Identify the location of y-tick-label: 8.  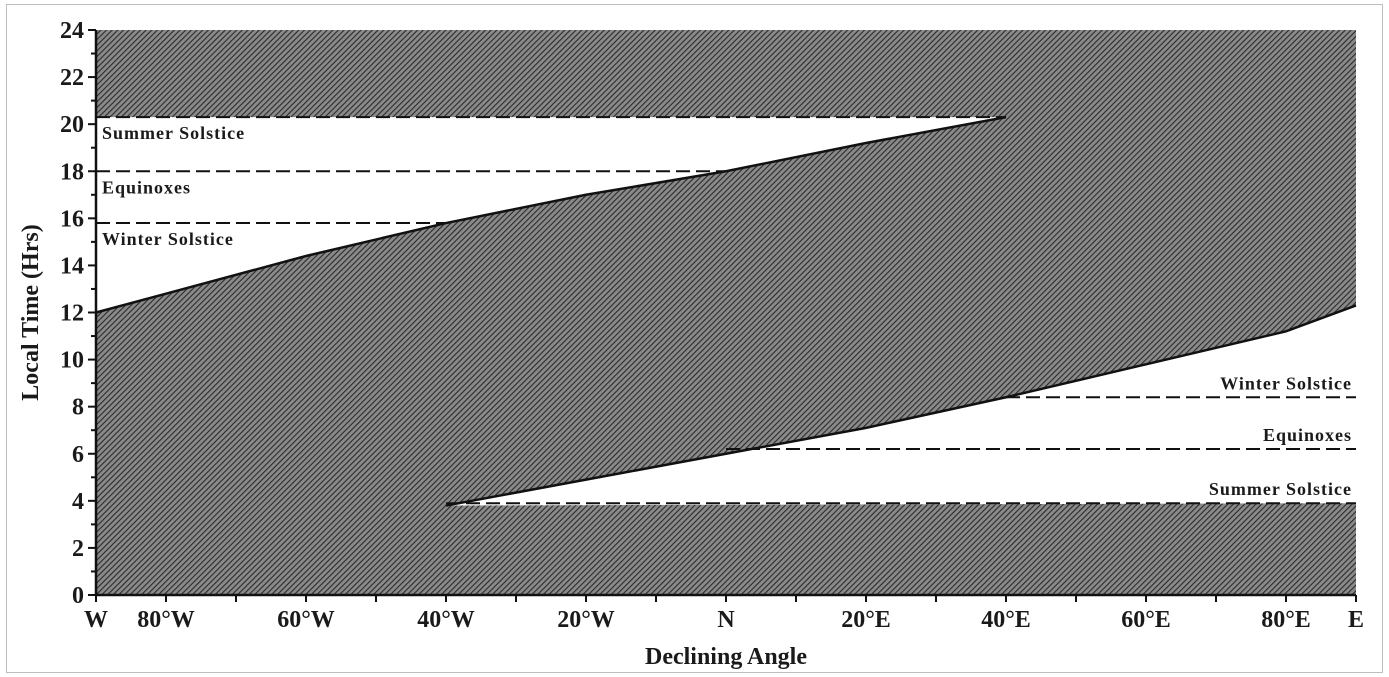
(78, 408).